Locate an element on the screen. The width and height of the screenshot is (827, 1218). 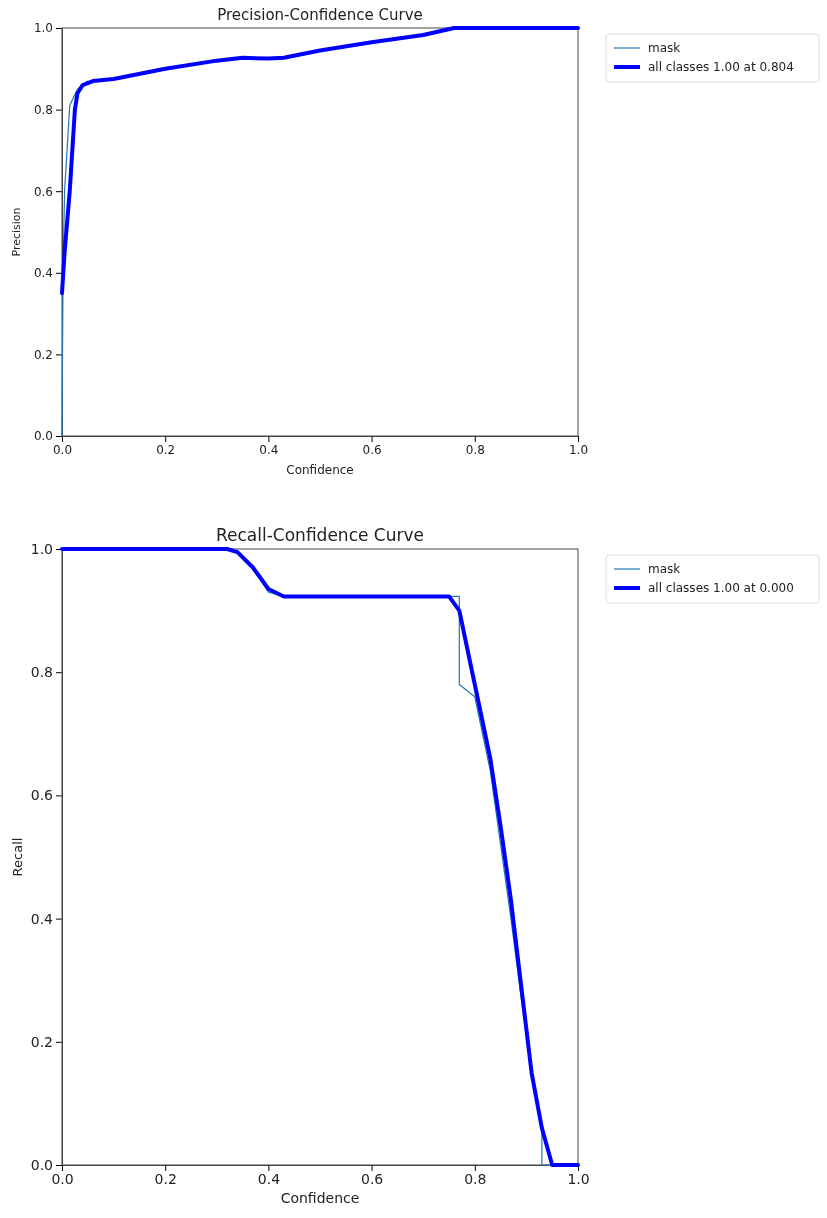
chart-title: Recall-Confidence Curve is located at coordinates (320, 535).